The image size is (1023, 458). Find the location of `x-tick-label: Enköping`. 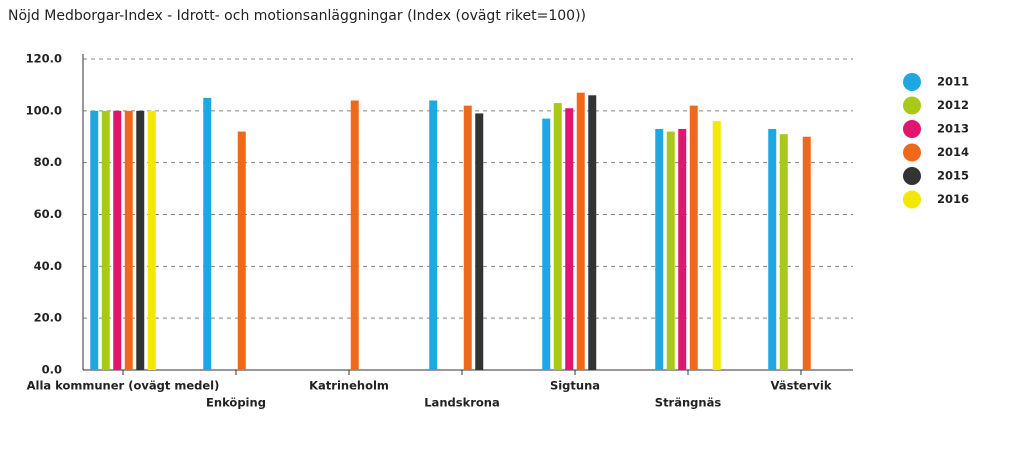

x-tick-label: Enköping is located at coordinates (236, 403).